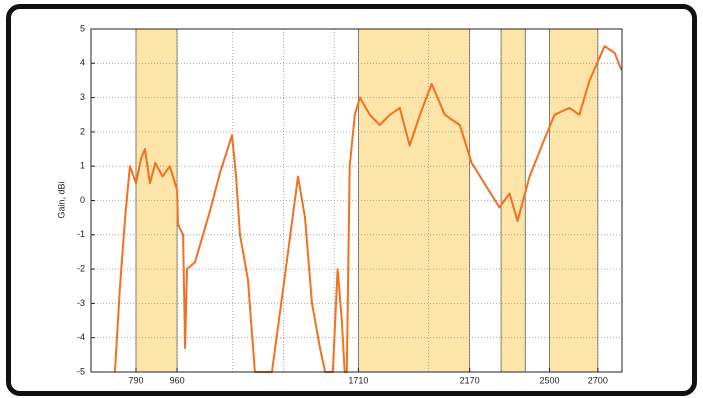  I want to click on band, so click(414, 200).